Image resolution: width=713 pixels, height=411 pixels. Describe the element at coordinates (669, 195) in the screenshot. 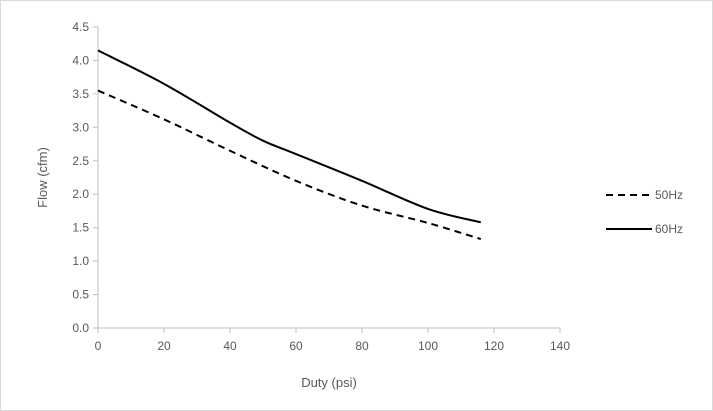

I see `legend-label-50hz: 50Hz` at that location.